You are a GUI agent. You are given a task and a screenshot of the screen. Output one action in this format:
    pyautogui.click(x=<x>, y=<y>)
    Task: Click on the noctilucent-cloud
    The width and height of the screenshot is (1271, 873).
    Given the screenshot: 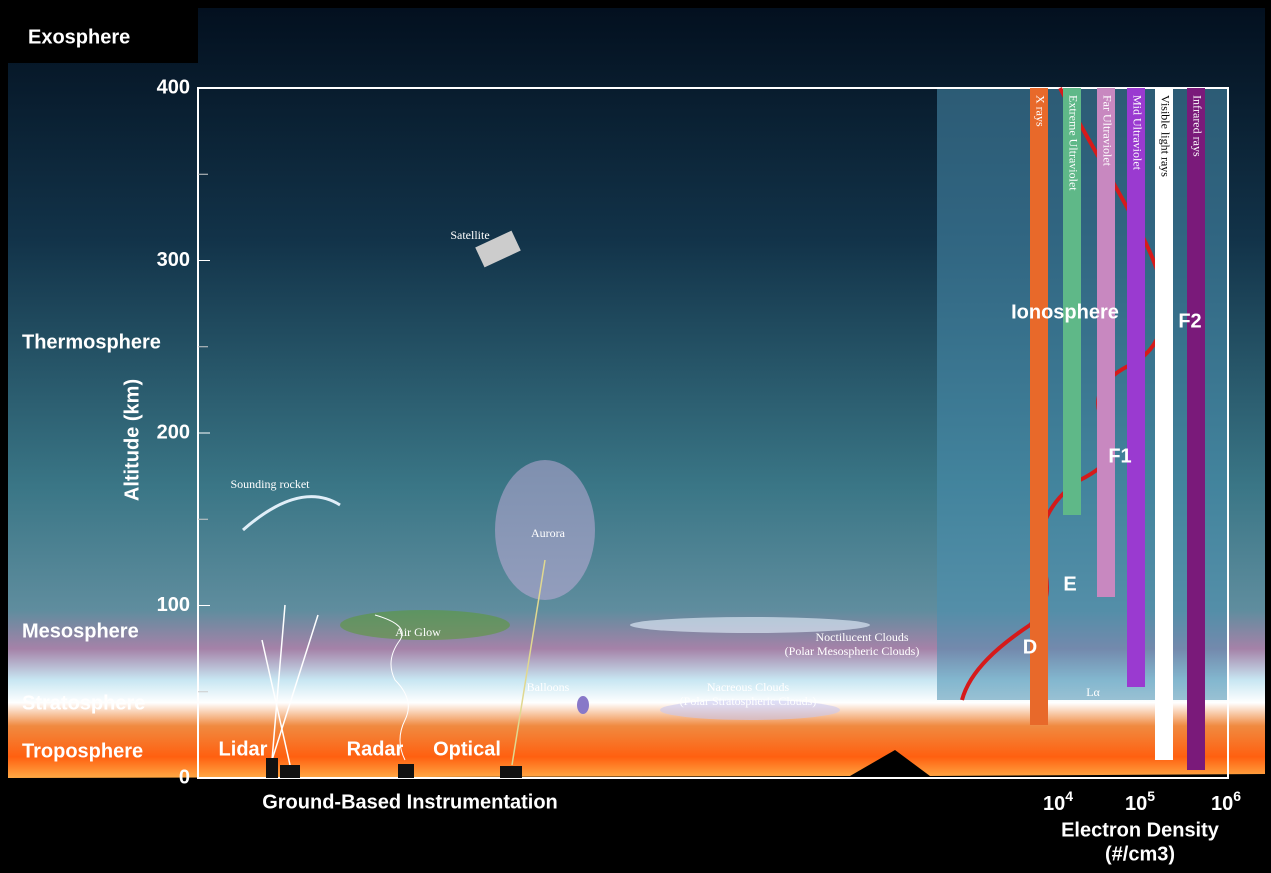 What is the action you would take?
    pyautogui.click(x=750, y=625)
    